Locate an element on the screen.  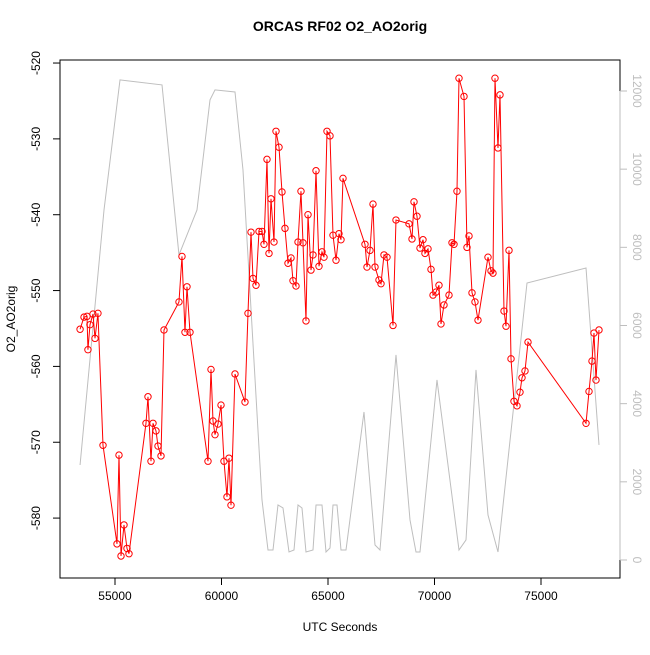
x-tick-label: 55000 is located at coordinates (115, 596).